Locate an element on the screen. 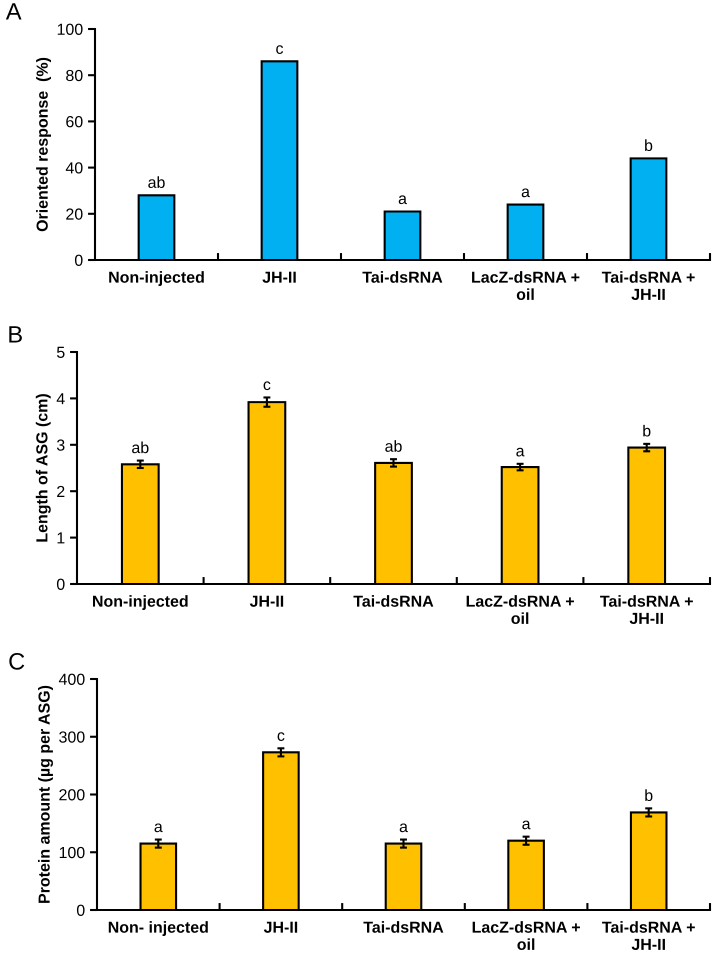 Image resolution: width=714 pixels, height=959 pixels. y-tick-label: 5 is located at coordinates (60, 352).